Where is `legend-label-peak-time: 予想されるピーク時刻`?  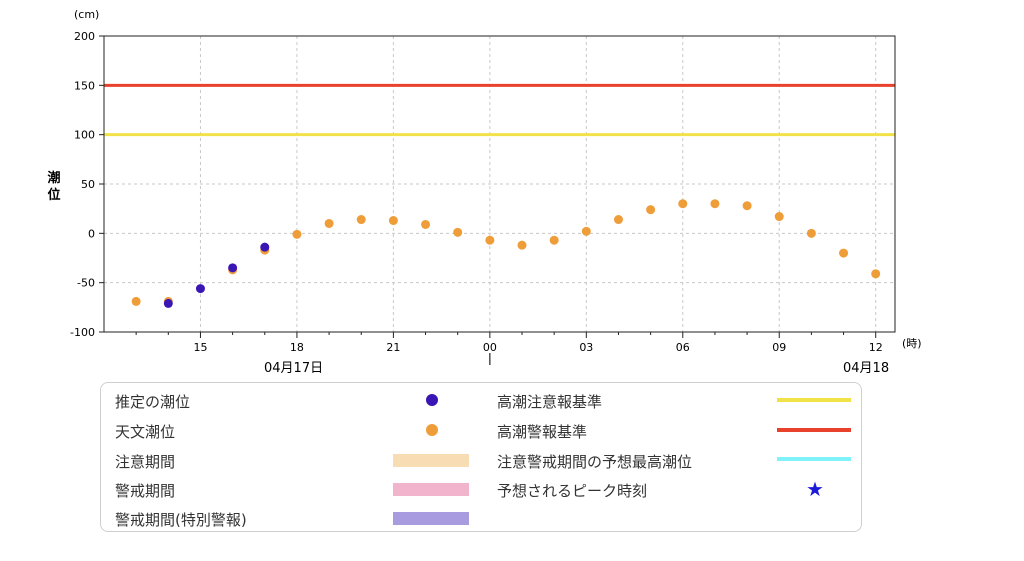 legend-label-peak-time: 予想されるピーク時刻 is located at coordinates (572, 491).